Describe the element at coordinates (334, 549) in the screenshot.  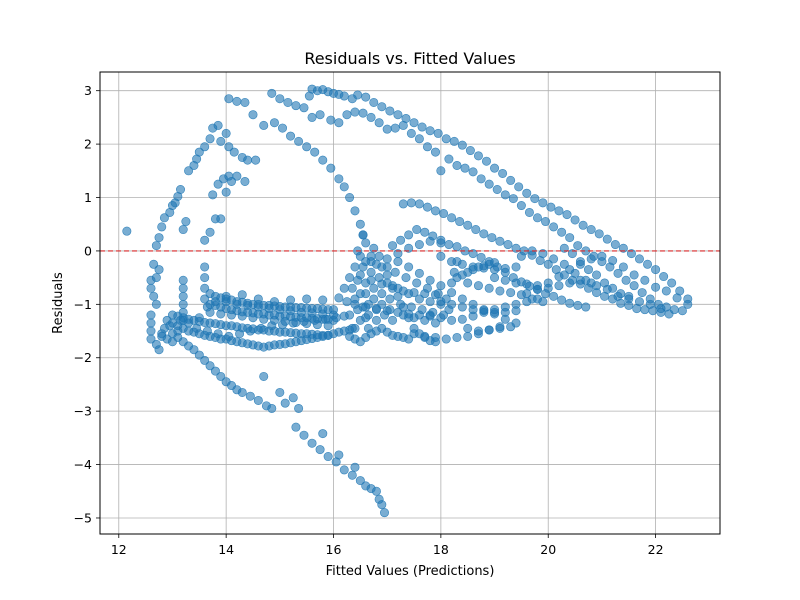
I see `x-tick-label: 16` at that location.